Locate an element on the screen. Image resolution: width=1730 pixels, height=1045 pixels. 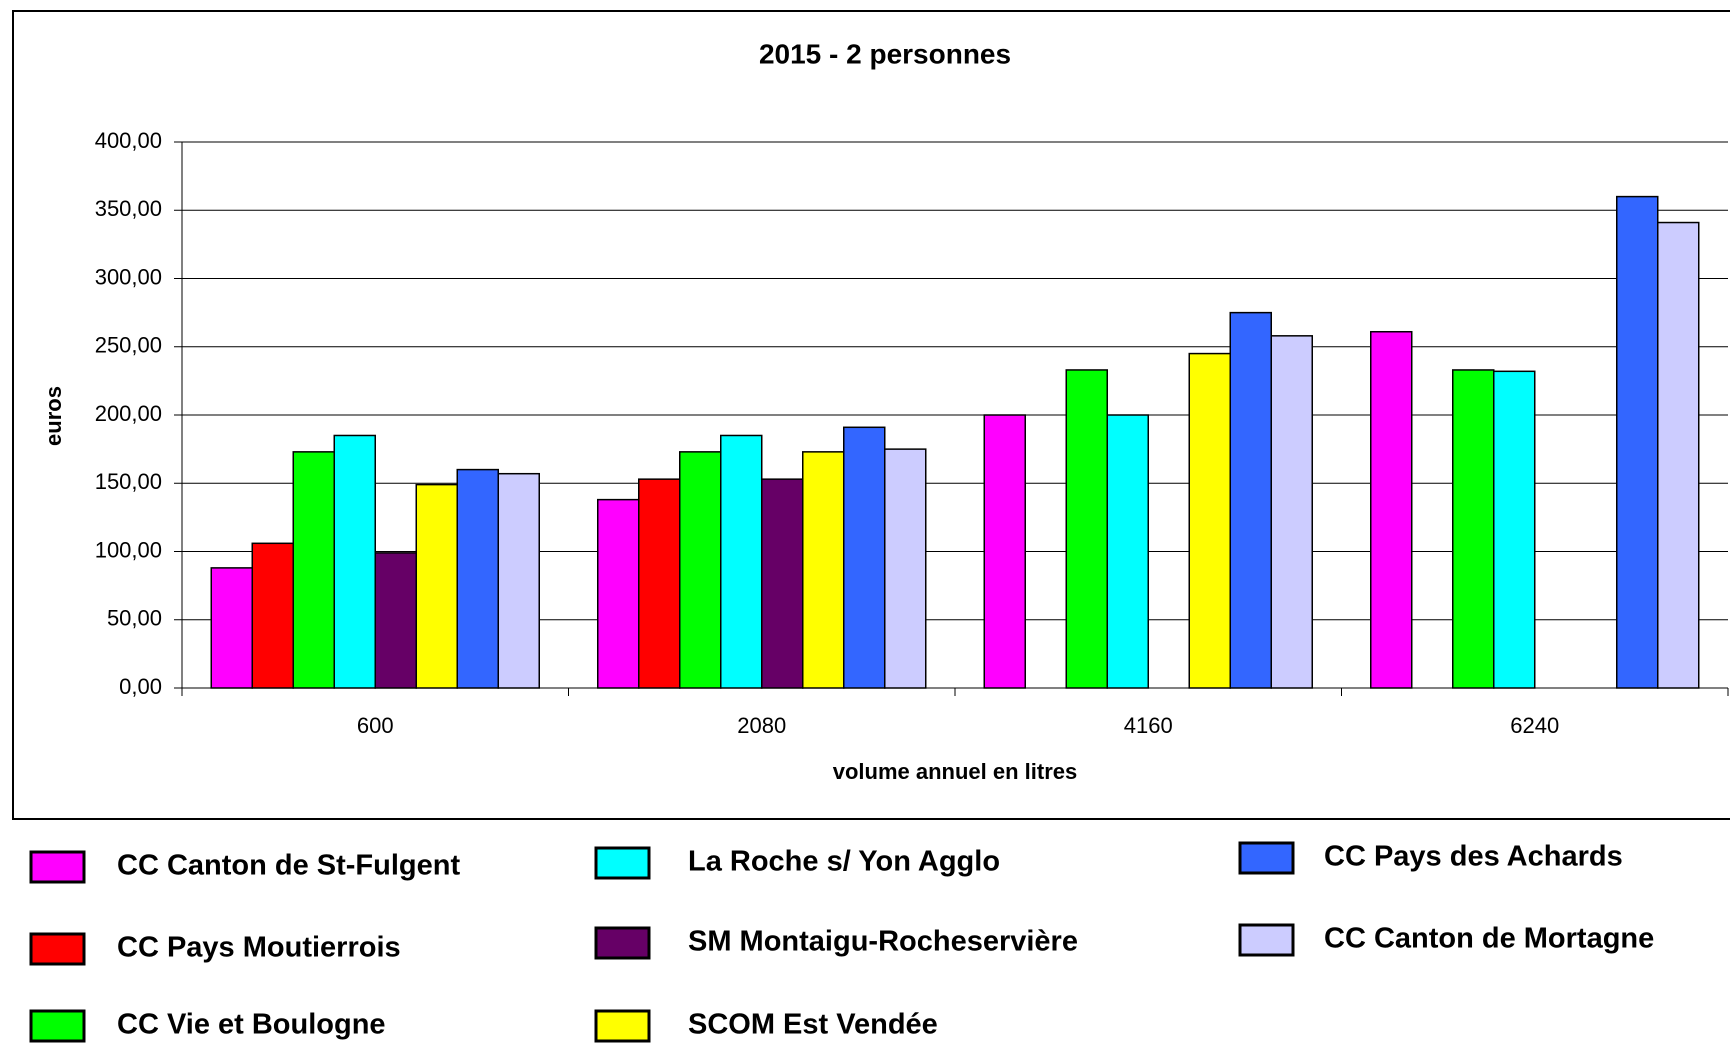
y-tick-label: 100,00 is located at coordinates (128, 549).